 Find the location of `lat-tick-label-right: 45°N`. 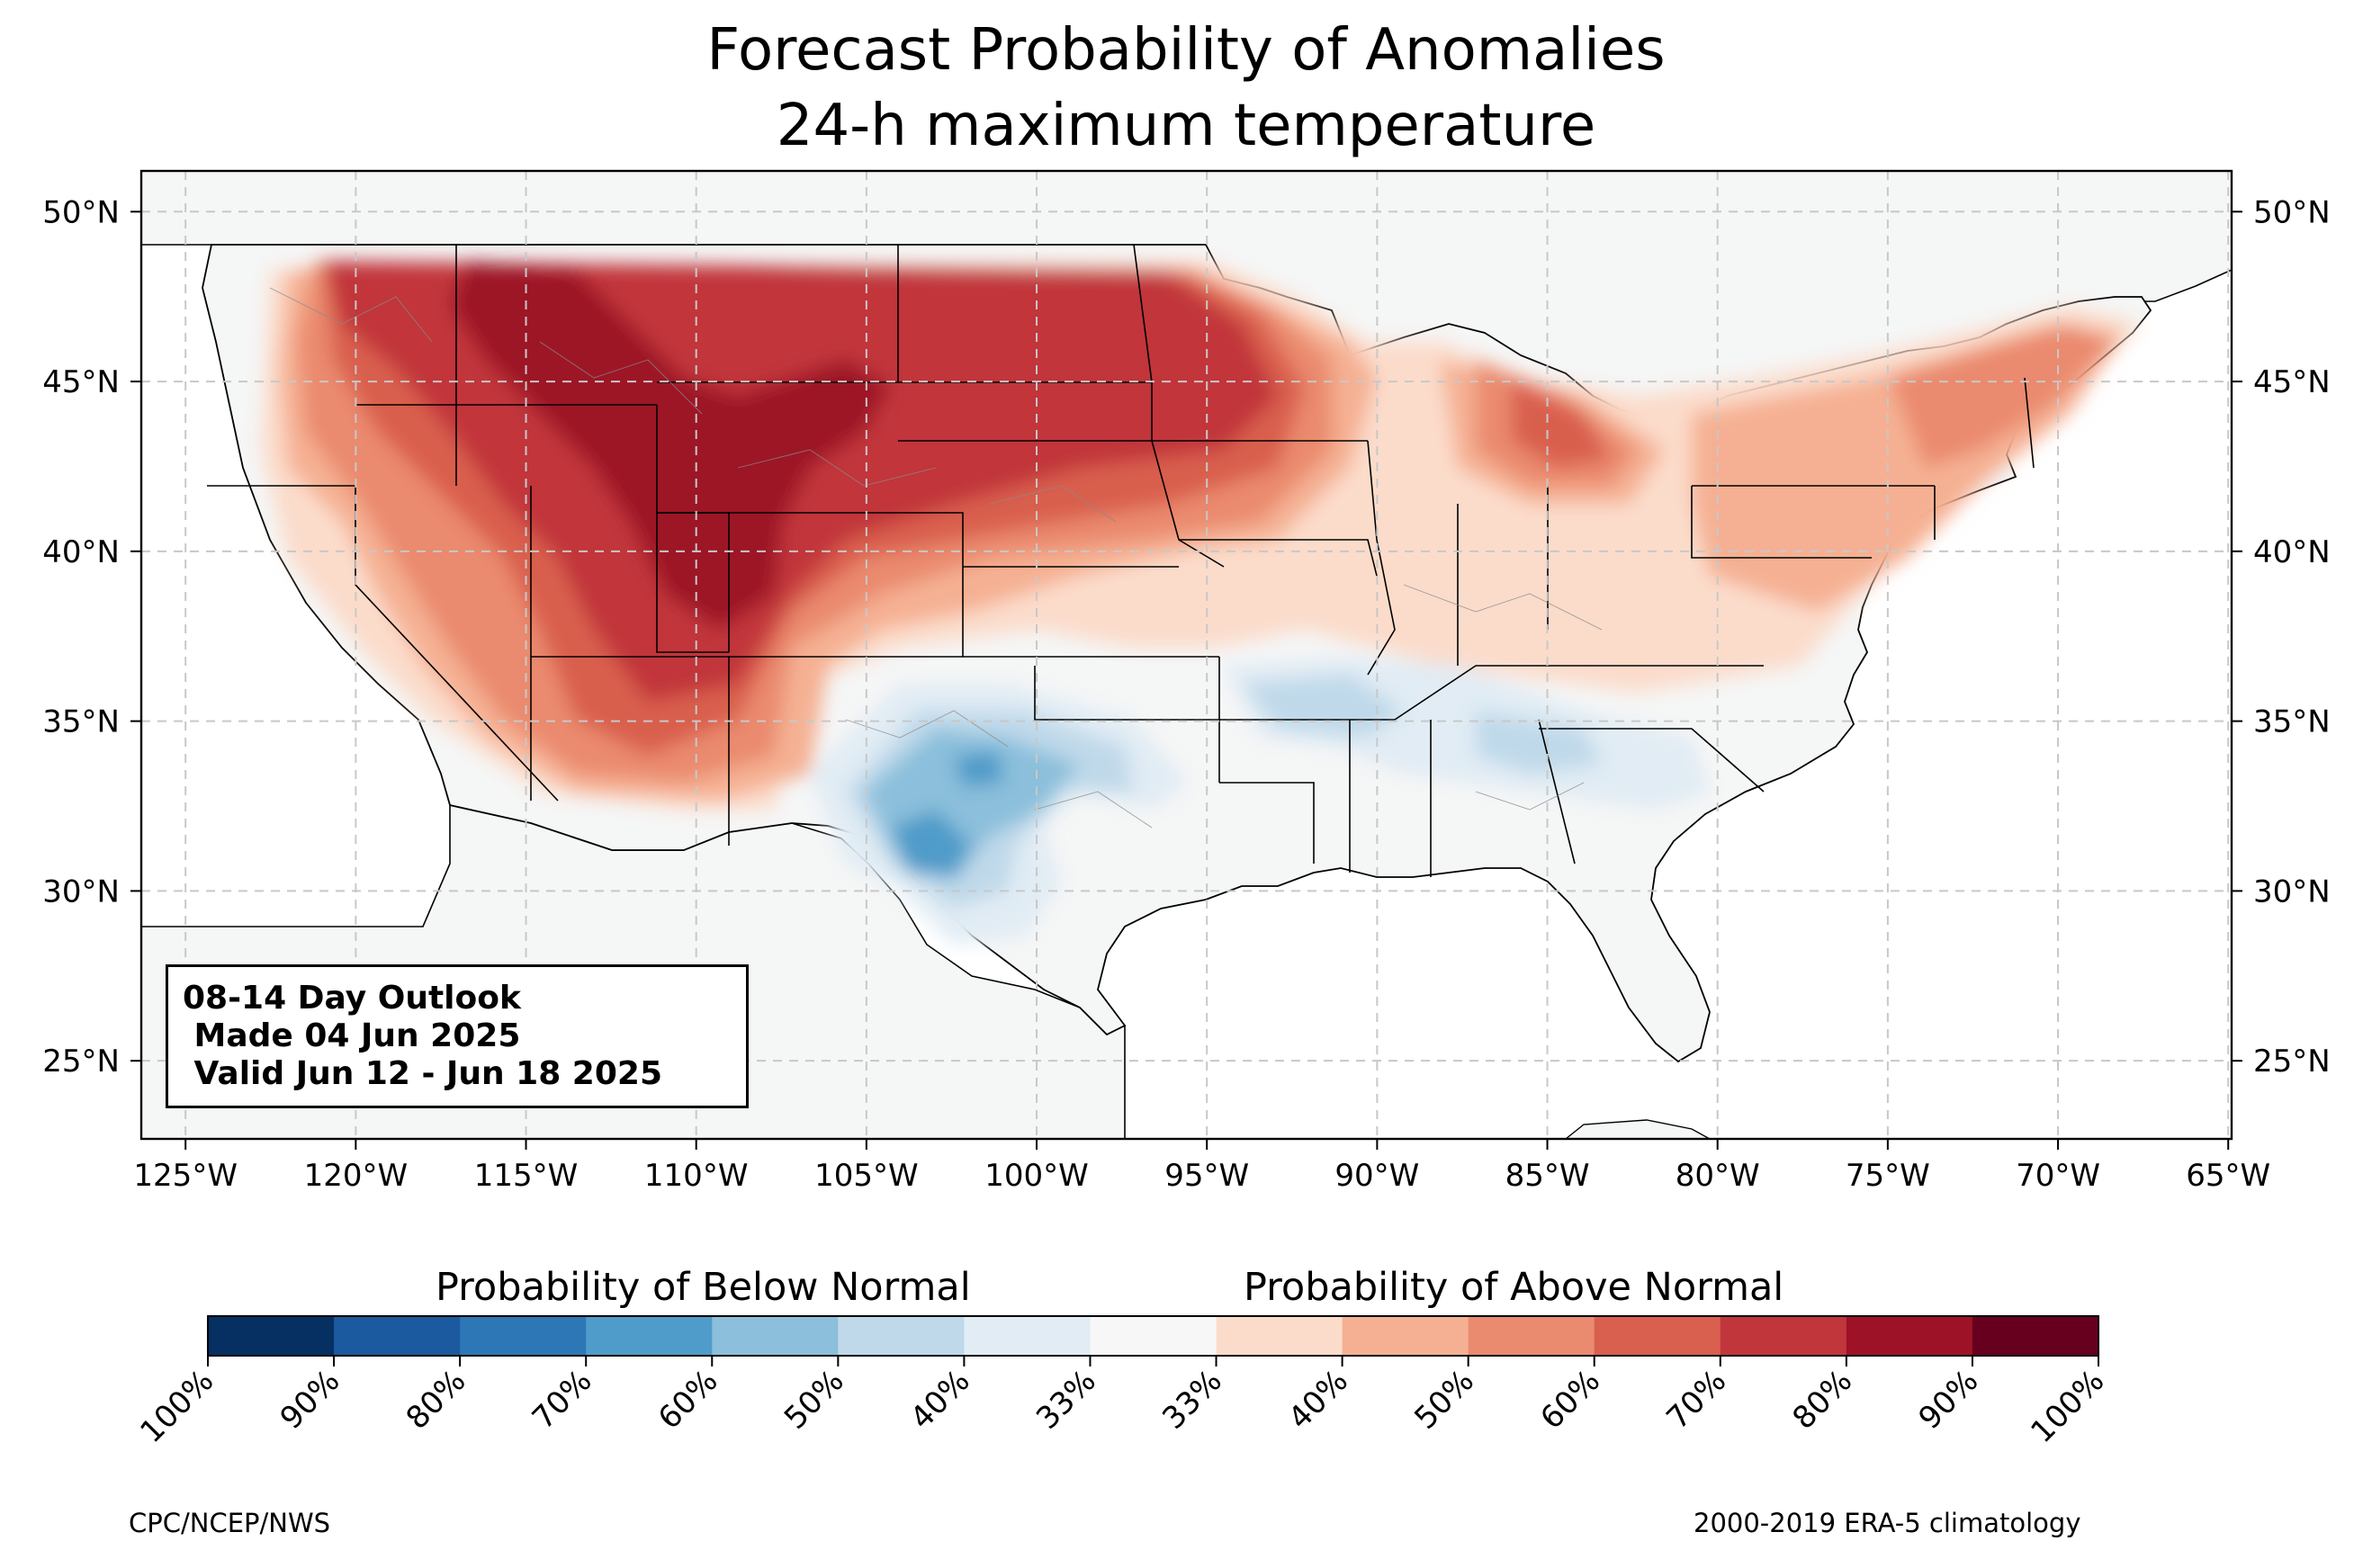

lat-tick-label-right: 45°N is located at coordinates (2292, 382).